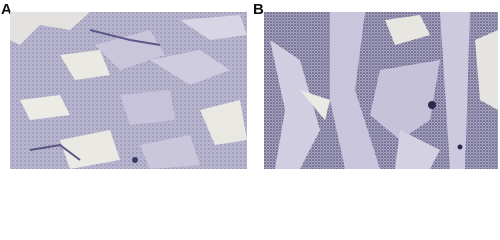 This screenshot has width=500, height=240. I want to click on panel-label: A, so click(6, 9).